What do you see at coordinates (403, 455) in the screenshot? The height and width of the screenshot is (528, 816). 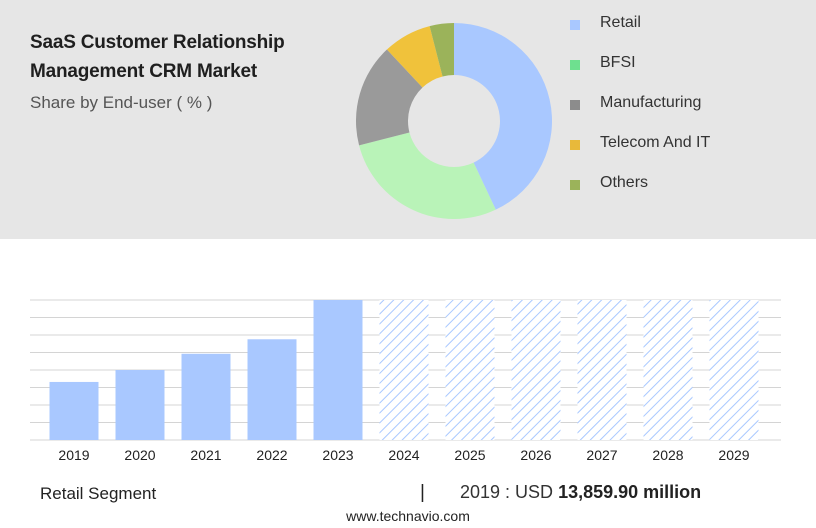 I see `x-tick-label-2024: 2024` at bounding box center [403, 455].